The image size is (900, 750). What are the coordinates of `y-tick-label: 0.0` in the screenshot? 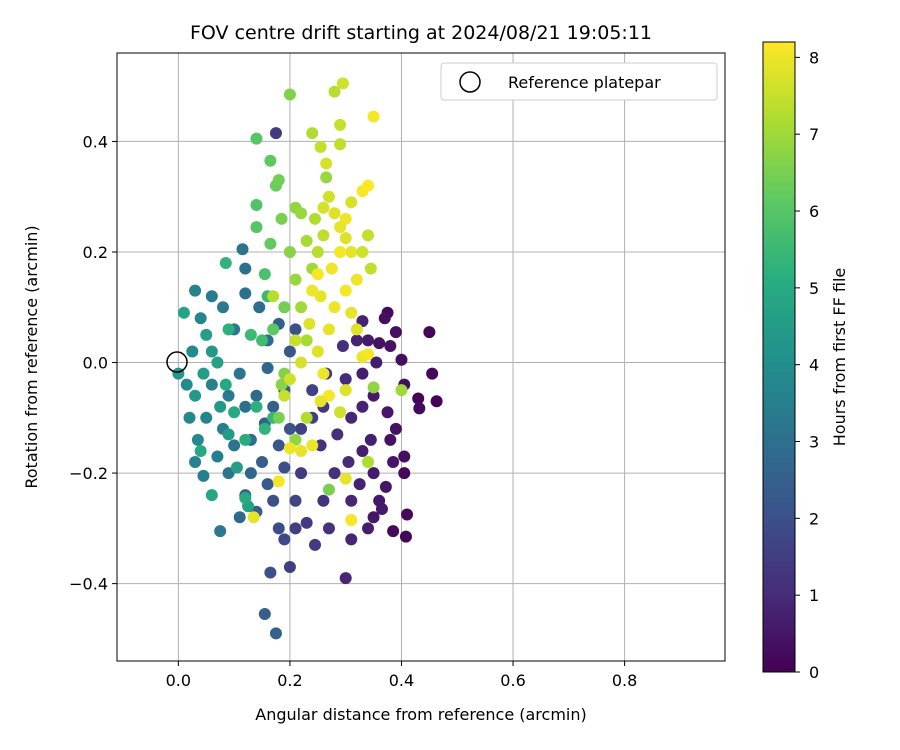 It's located at (95, 363).